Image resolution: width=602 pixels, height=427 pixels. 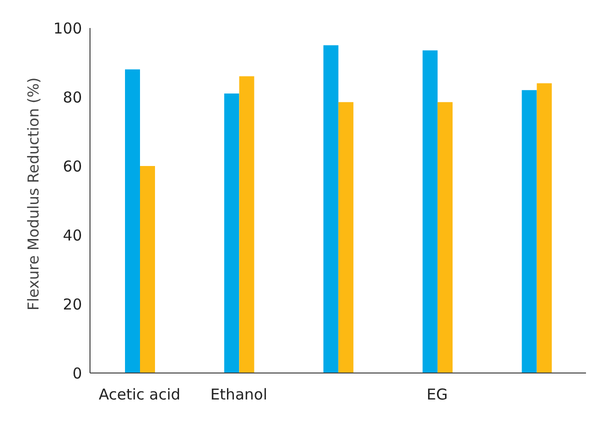 I want to click on x-tick-label: EG, so click(x=437, y=395).